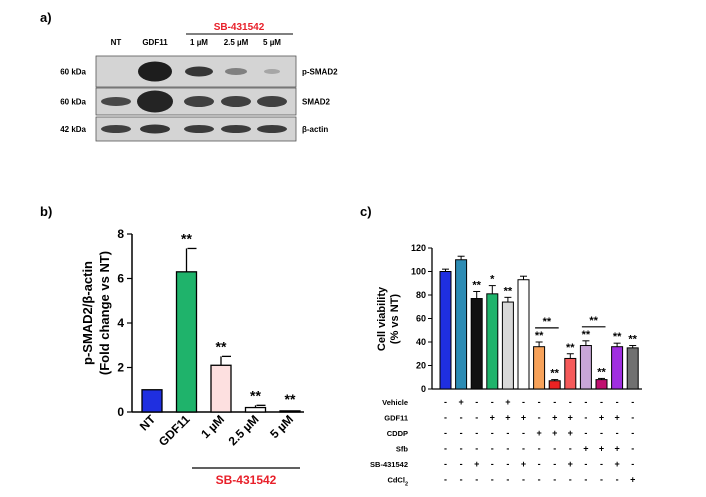 This screenshot has width=706, height=497. I want to click on panel-b-category-label: NT, so click(148, 423).